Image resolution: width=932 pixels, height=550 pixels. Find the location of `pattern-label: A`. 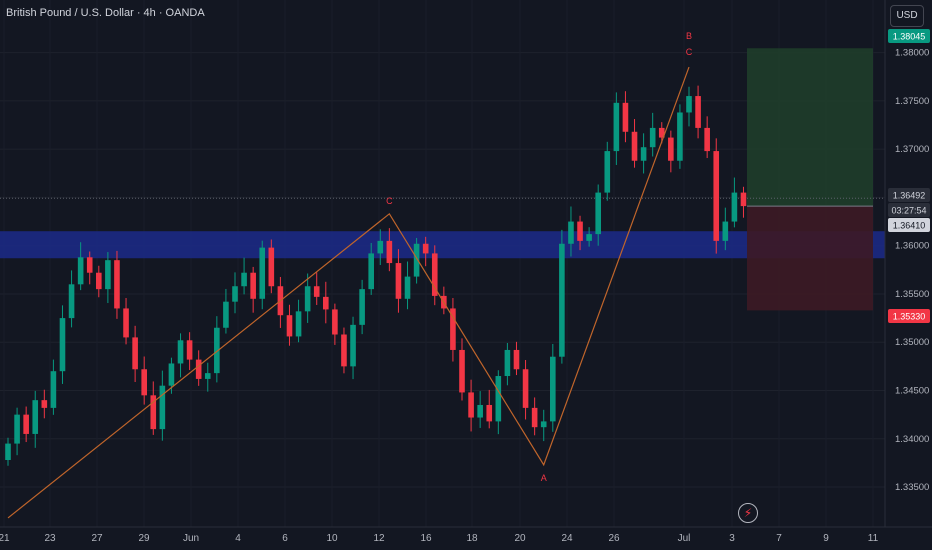

pattern-label: A is located at coordinates (544, 478).